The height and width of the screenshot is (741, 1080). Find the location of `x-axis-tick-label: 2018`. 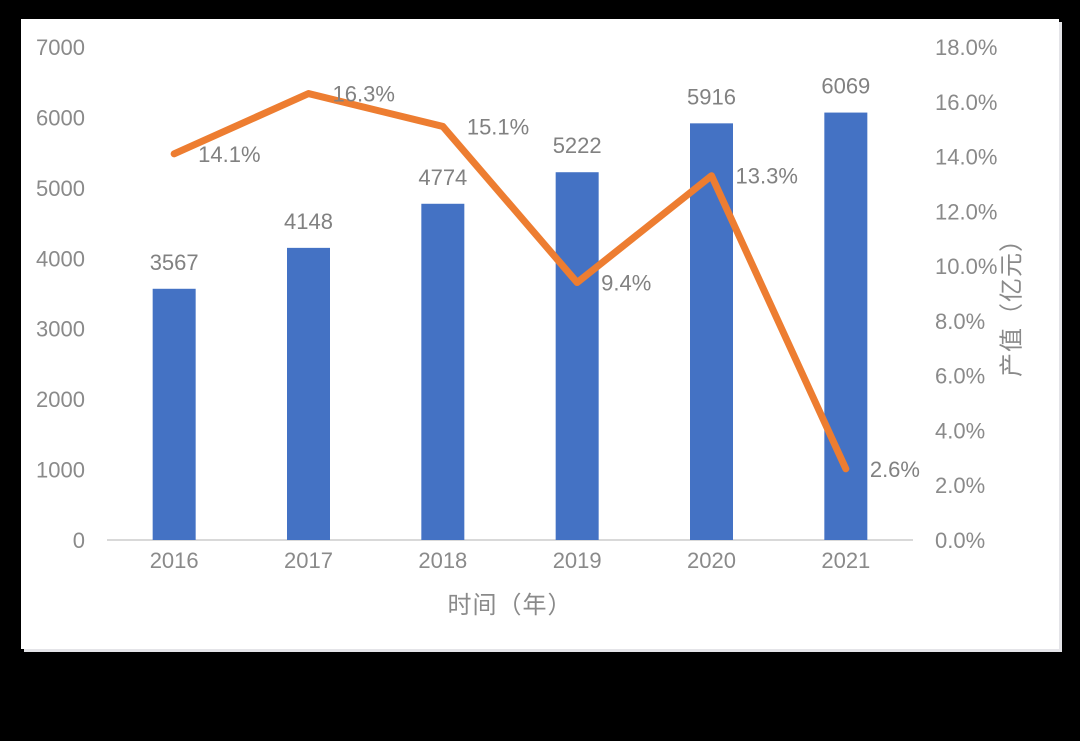

x-axis-tick-label: 2018 is located at coordinates (442, 560).